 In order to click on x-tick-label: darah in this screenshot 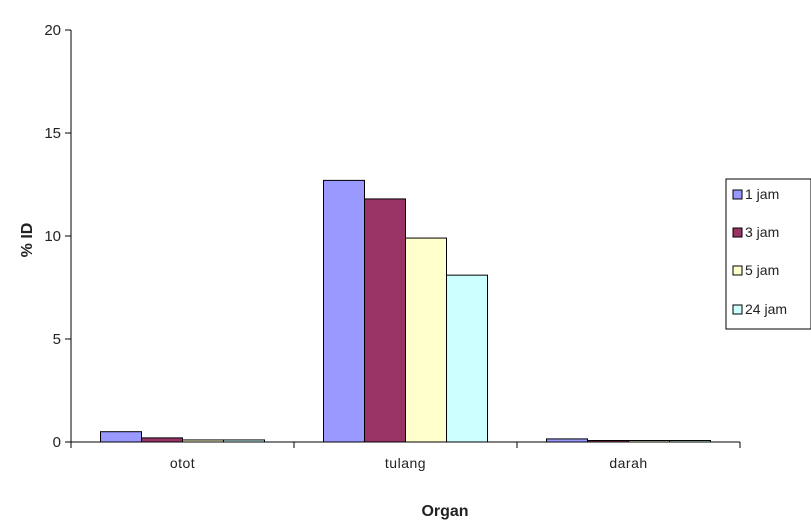, I will do `click(628, 463)`.